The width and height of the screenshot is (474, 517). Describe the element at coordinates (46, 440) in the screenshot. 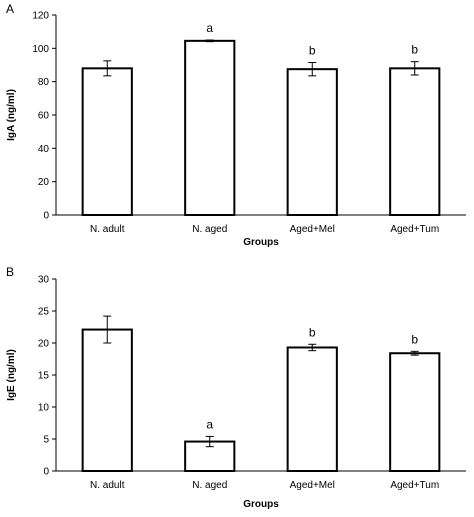

I see `y-tick-label: 5` at that location.